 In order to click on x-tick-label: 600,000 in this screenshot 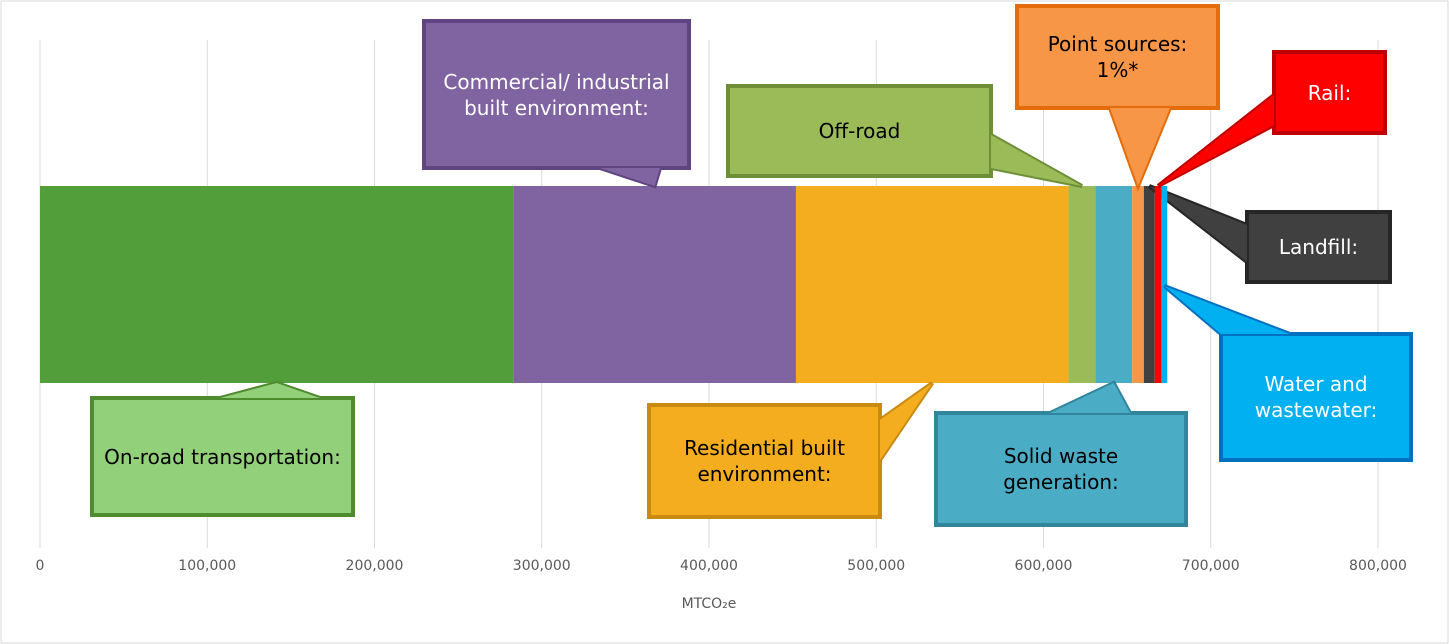, I will do `click(1044, 566)`.